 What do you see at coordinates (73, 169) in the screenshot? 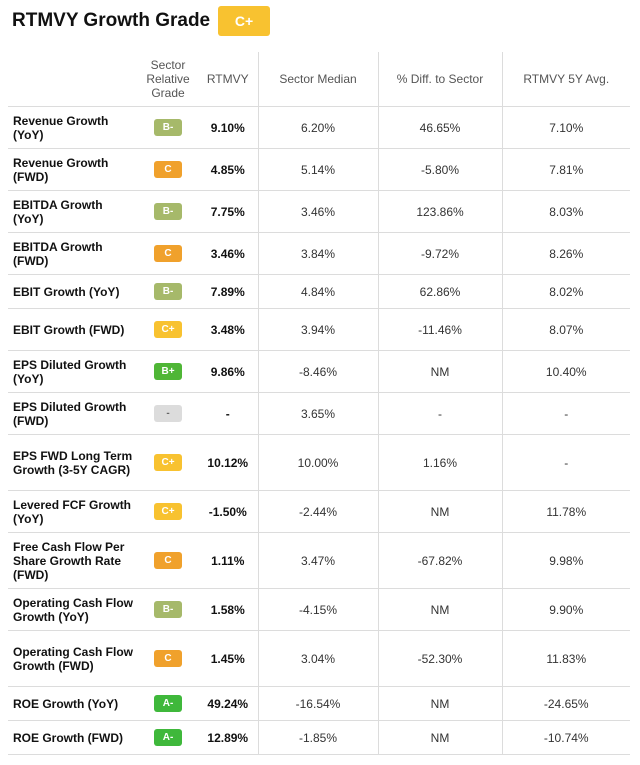
I see `metric-name: Revenue Growth (FWD)` at bounding box center [73, 169].